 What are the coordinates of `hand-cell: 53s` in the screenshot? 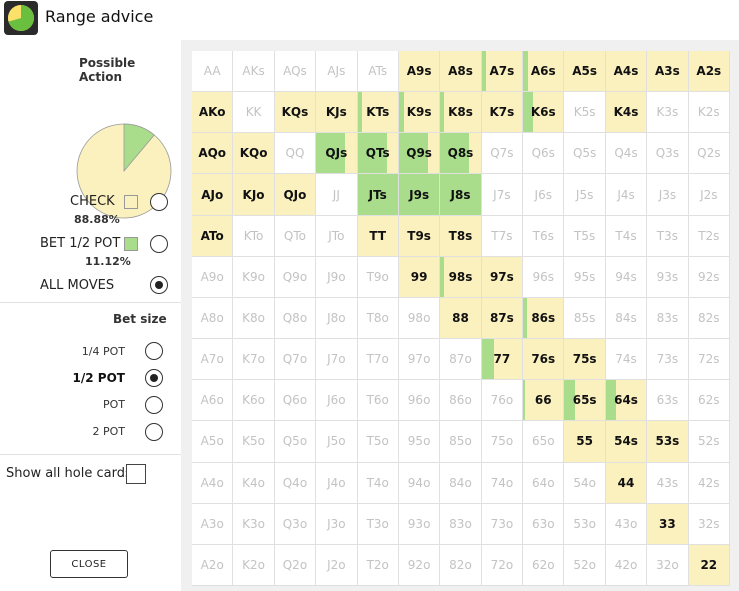 It's located at (668, 442).